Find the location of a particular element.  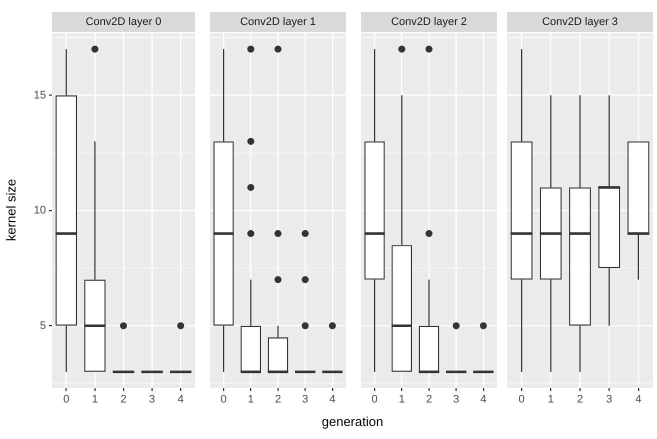

chart-title: Conv2D layer 2 is located at coordinates (429, 22).